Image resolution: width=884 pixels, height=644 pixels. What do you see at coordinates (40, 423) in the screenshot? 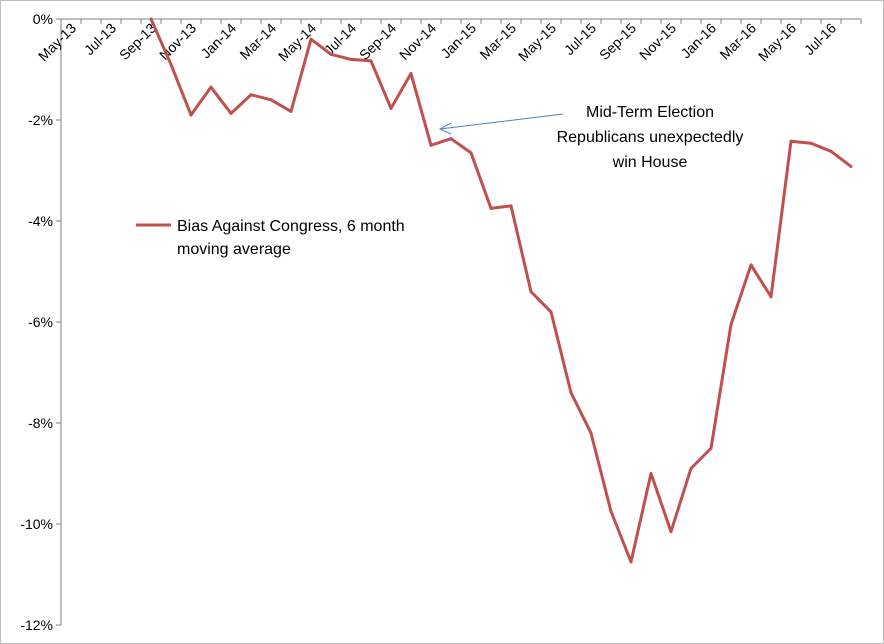
I see `y-tick-label: -8%` at bounding box center [40, 423].